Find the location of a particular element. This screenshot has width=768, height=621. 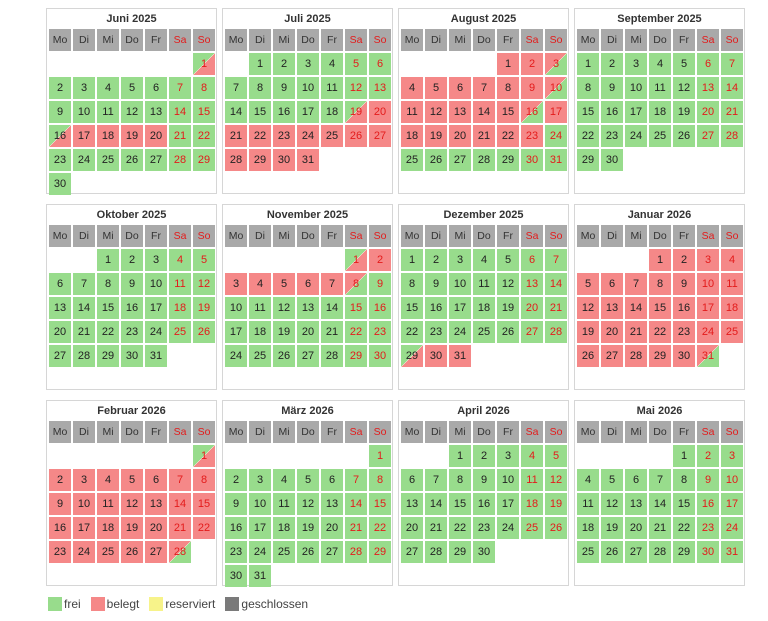

day-cell: 18 is located at coordinates (284, 528).